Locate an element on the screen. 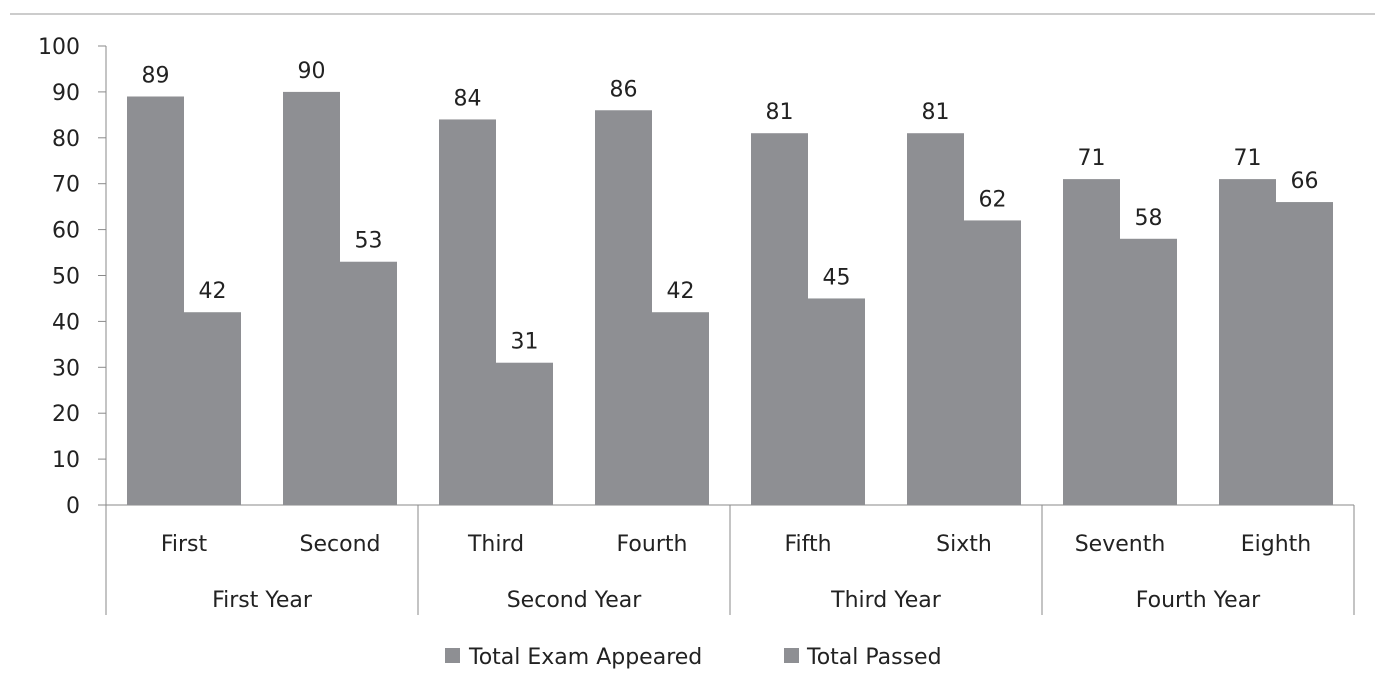 This screenshot has width=1375, height=676. data-label: 62 is located at coordinates (993, 199).